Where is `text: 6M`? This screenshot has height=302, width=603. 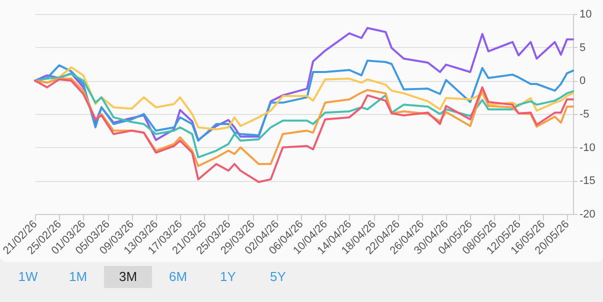 text: 6M is located at coordinates (178, 277).